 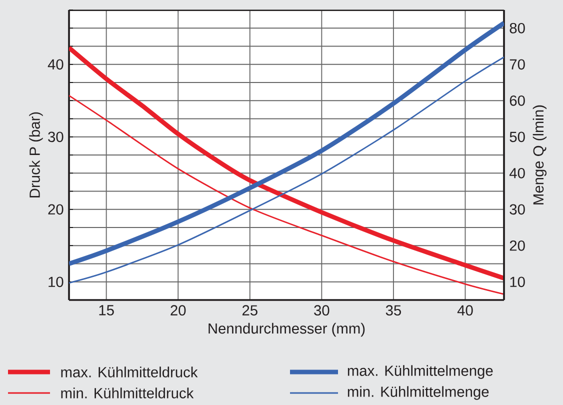 I want to click on y2-tick-label: 60, so click(x=517, y=100).